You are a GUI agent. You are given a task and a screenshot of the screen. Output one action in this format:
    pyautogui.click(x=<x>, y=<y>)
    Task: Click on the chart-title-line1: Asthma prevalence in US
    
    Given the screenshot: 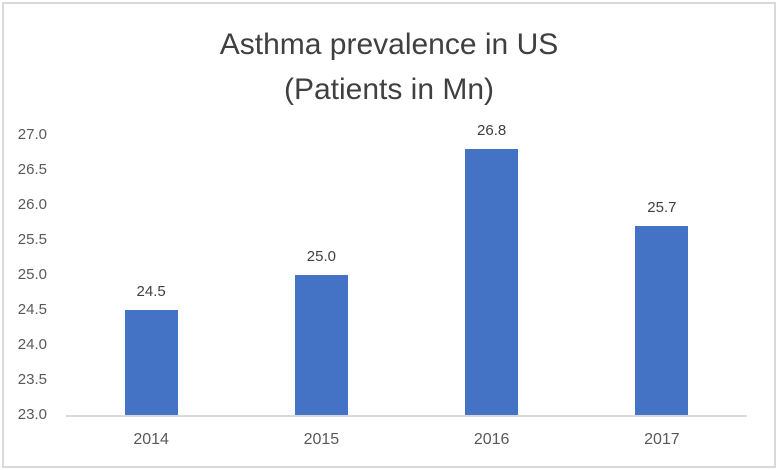 What is the action you would take?
    pyautogui.click(x=389, y=44)
    